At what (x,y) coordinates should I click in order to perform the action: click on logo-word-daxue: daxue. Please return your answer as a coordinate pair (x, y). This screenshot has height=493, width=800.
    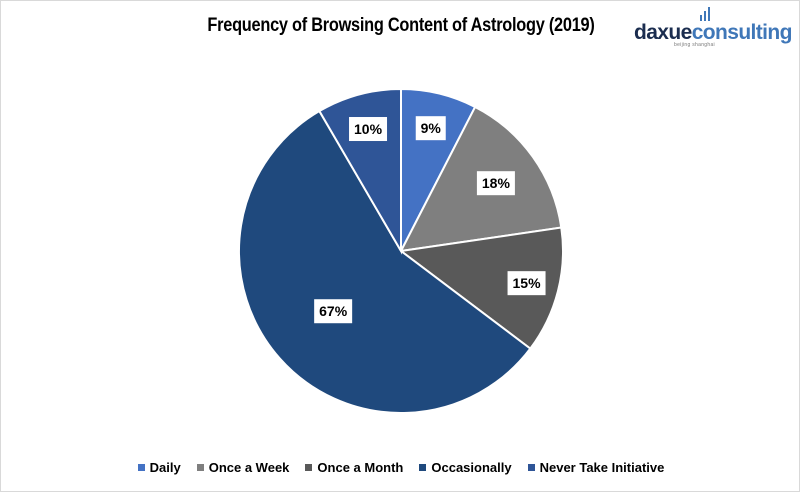
    Looking at the image, I should click on (663, 32).